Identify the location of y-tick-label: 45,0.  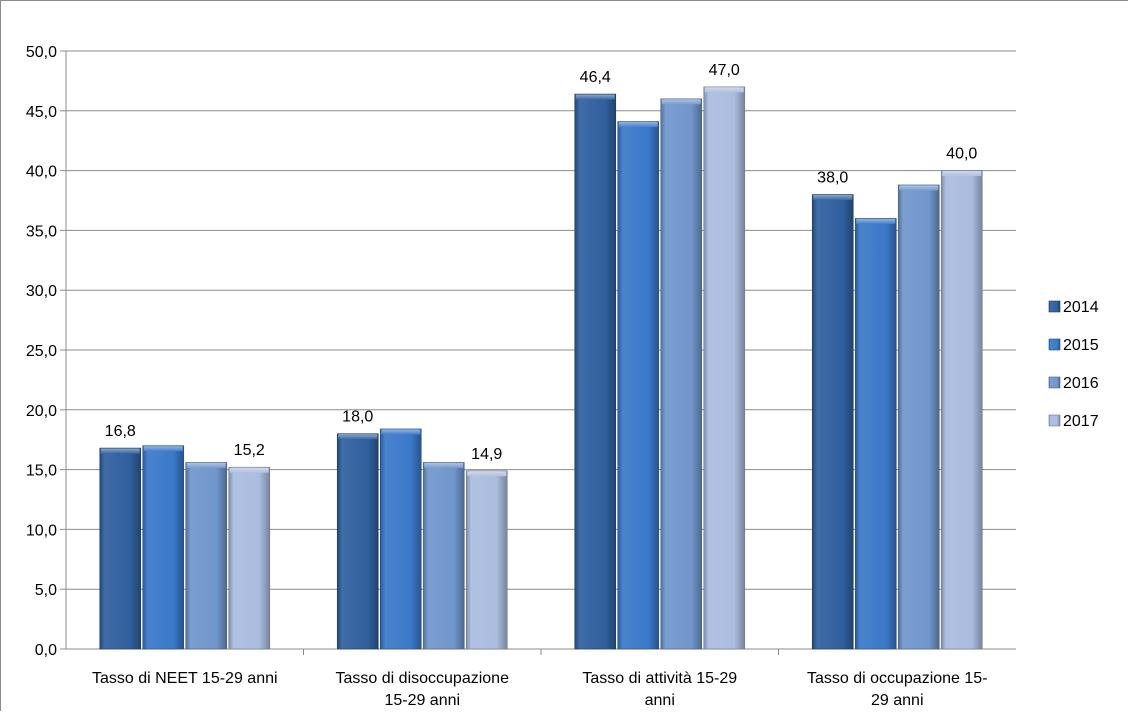
(41, 112).